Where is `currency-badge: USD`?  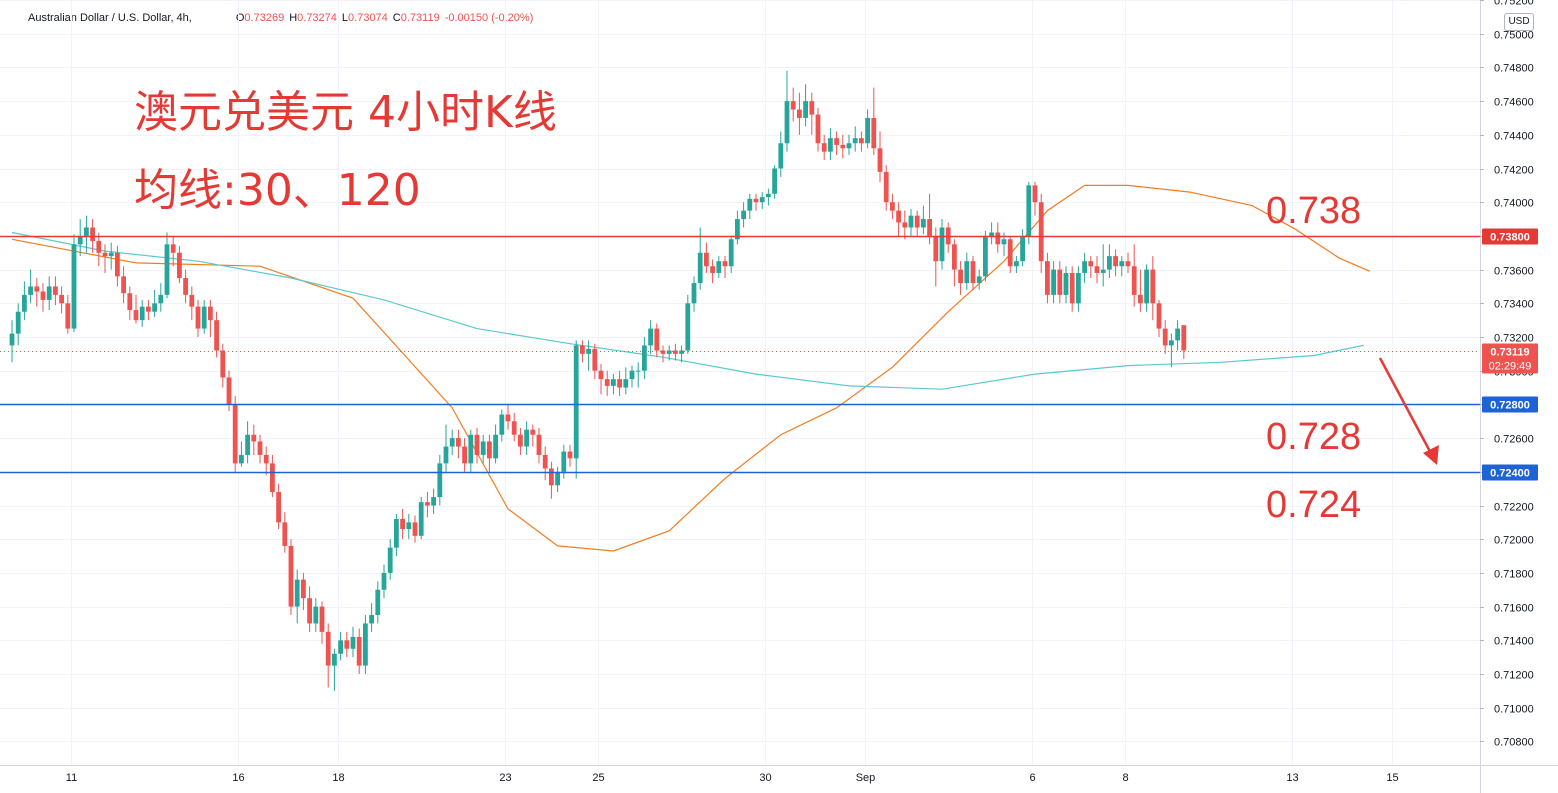 currency-badge: USD is located at coordinates (1519, 22).